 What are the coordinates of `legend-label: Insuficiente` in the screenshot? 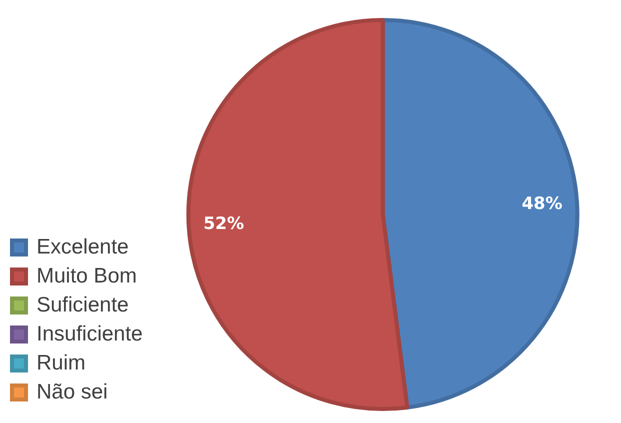 It's located at (89, 334).